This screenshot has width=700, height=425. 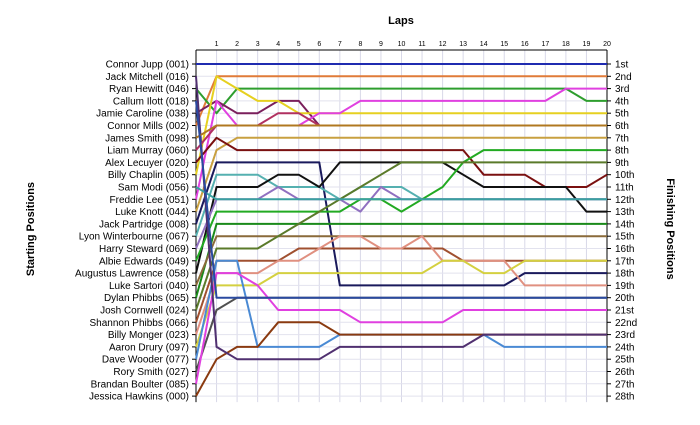 I want to click on finishing-position-label: 20th, so click(x=624, y=298).